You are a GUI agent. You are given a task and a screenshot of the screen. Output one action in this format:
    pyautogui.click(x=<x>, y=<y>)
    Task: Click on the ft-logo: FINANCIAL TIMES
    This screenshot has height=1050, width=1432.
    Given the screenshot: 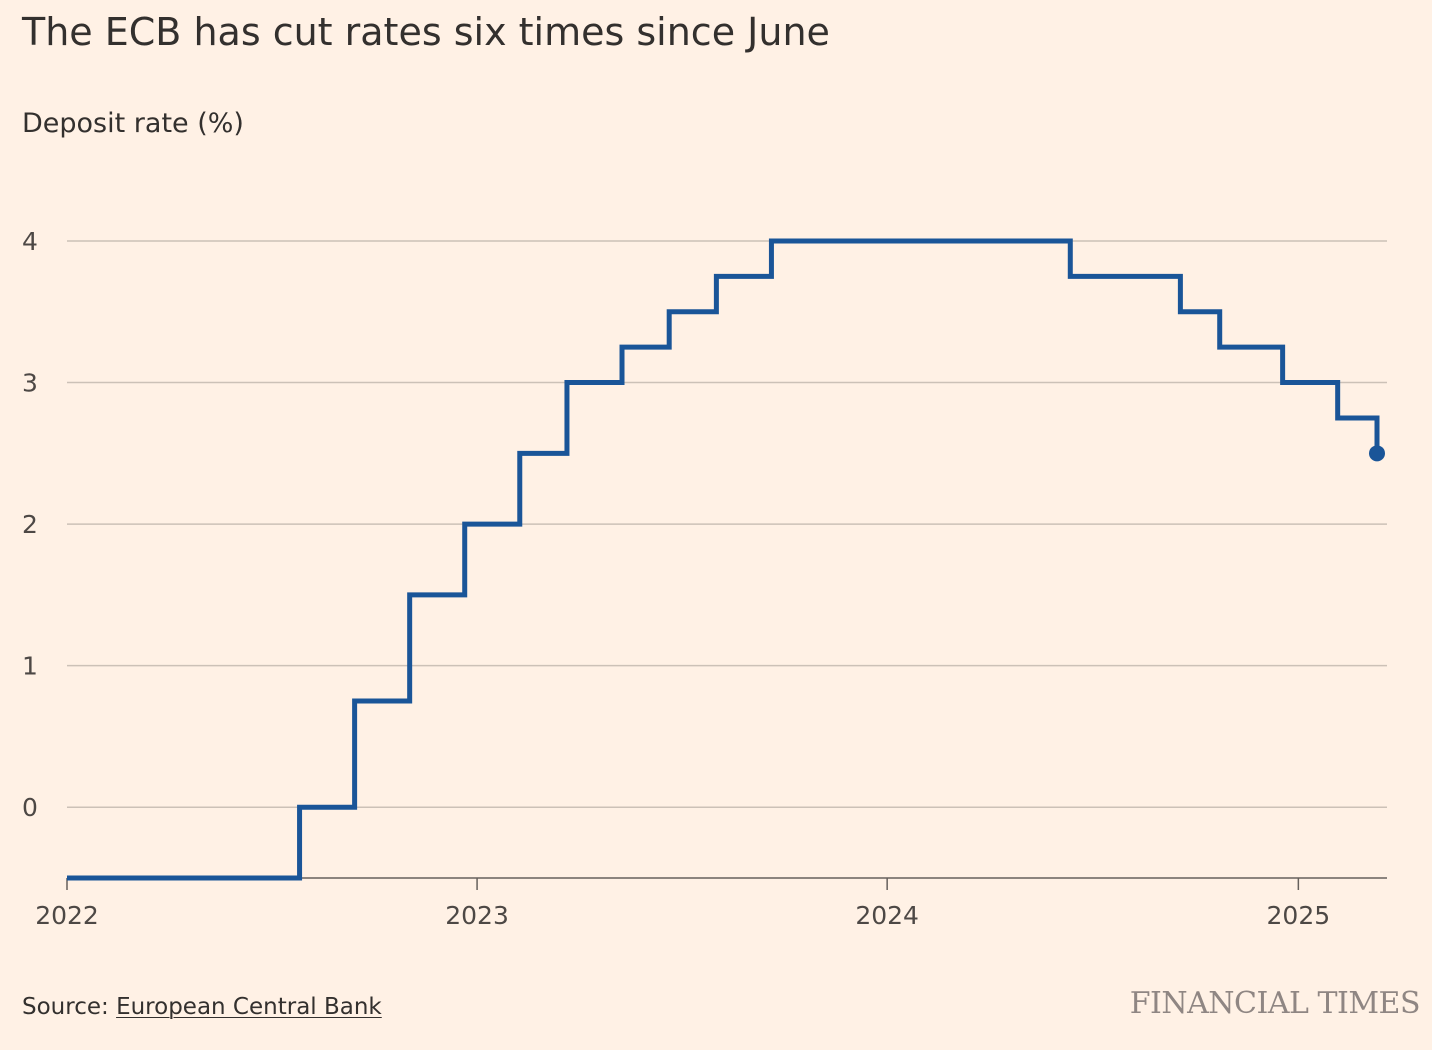 What is the action you would take?
    pyautogui.click(x=1275, y=1003)
    